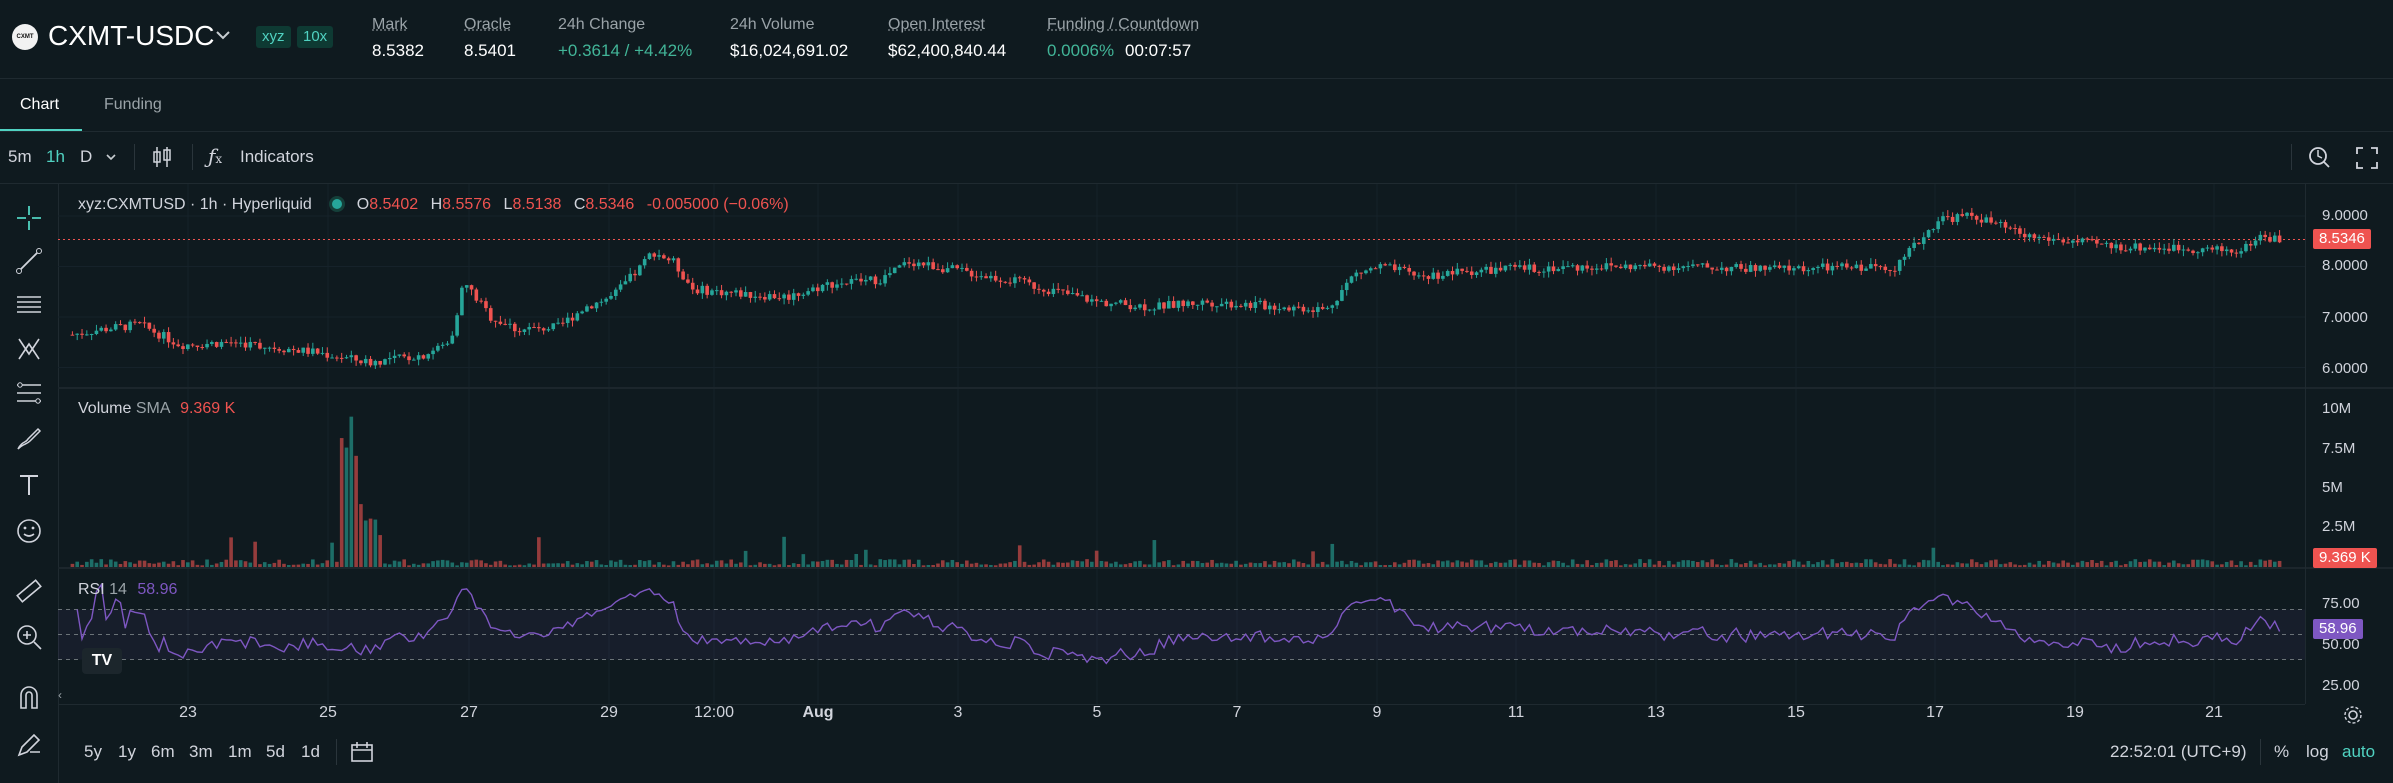  What do you see at coordinates (29, 591) in the screenshot?
I see `ruler-icon` at bounding box center [29, 591].